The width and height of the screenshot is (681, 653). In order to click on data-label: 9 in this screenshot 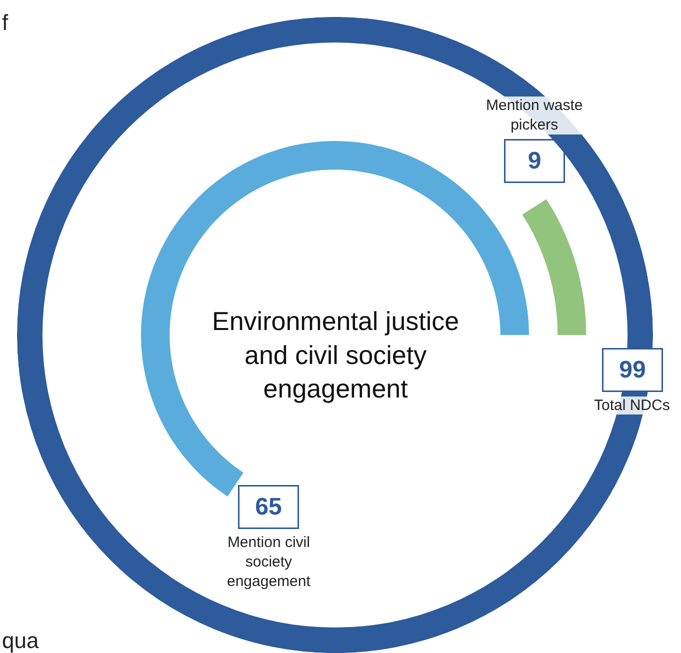, I will do `click(535, 161)`.